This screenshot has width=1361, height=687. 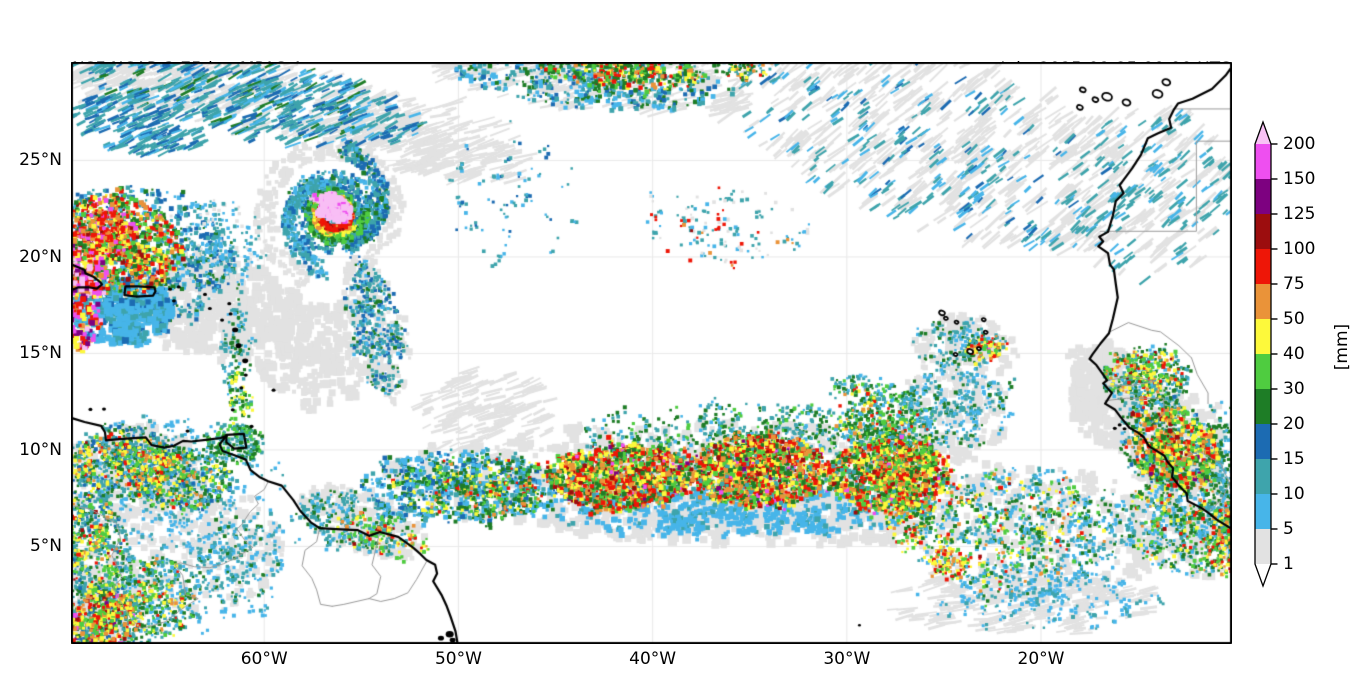 I want to click on y-axis-tick-label: 25°N, so click(x=40, y=160).